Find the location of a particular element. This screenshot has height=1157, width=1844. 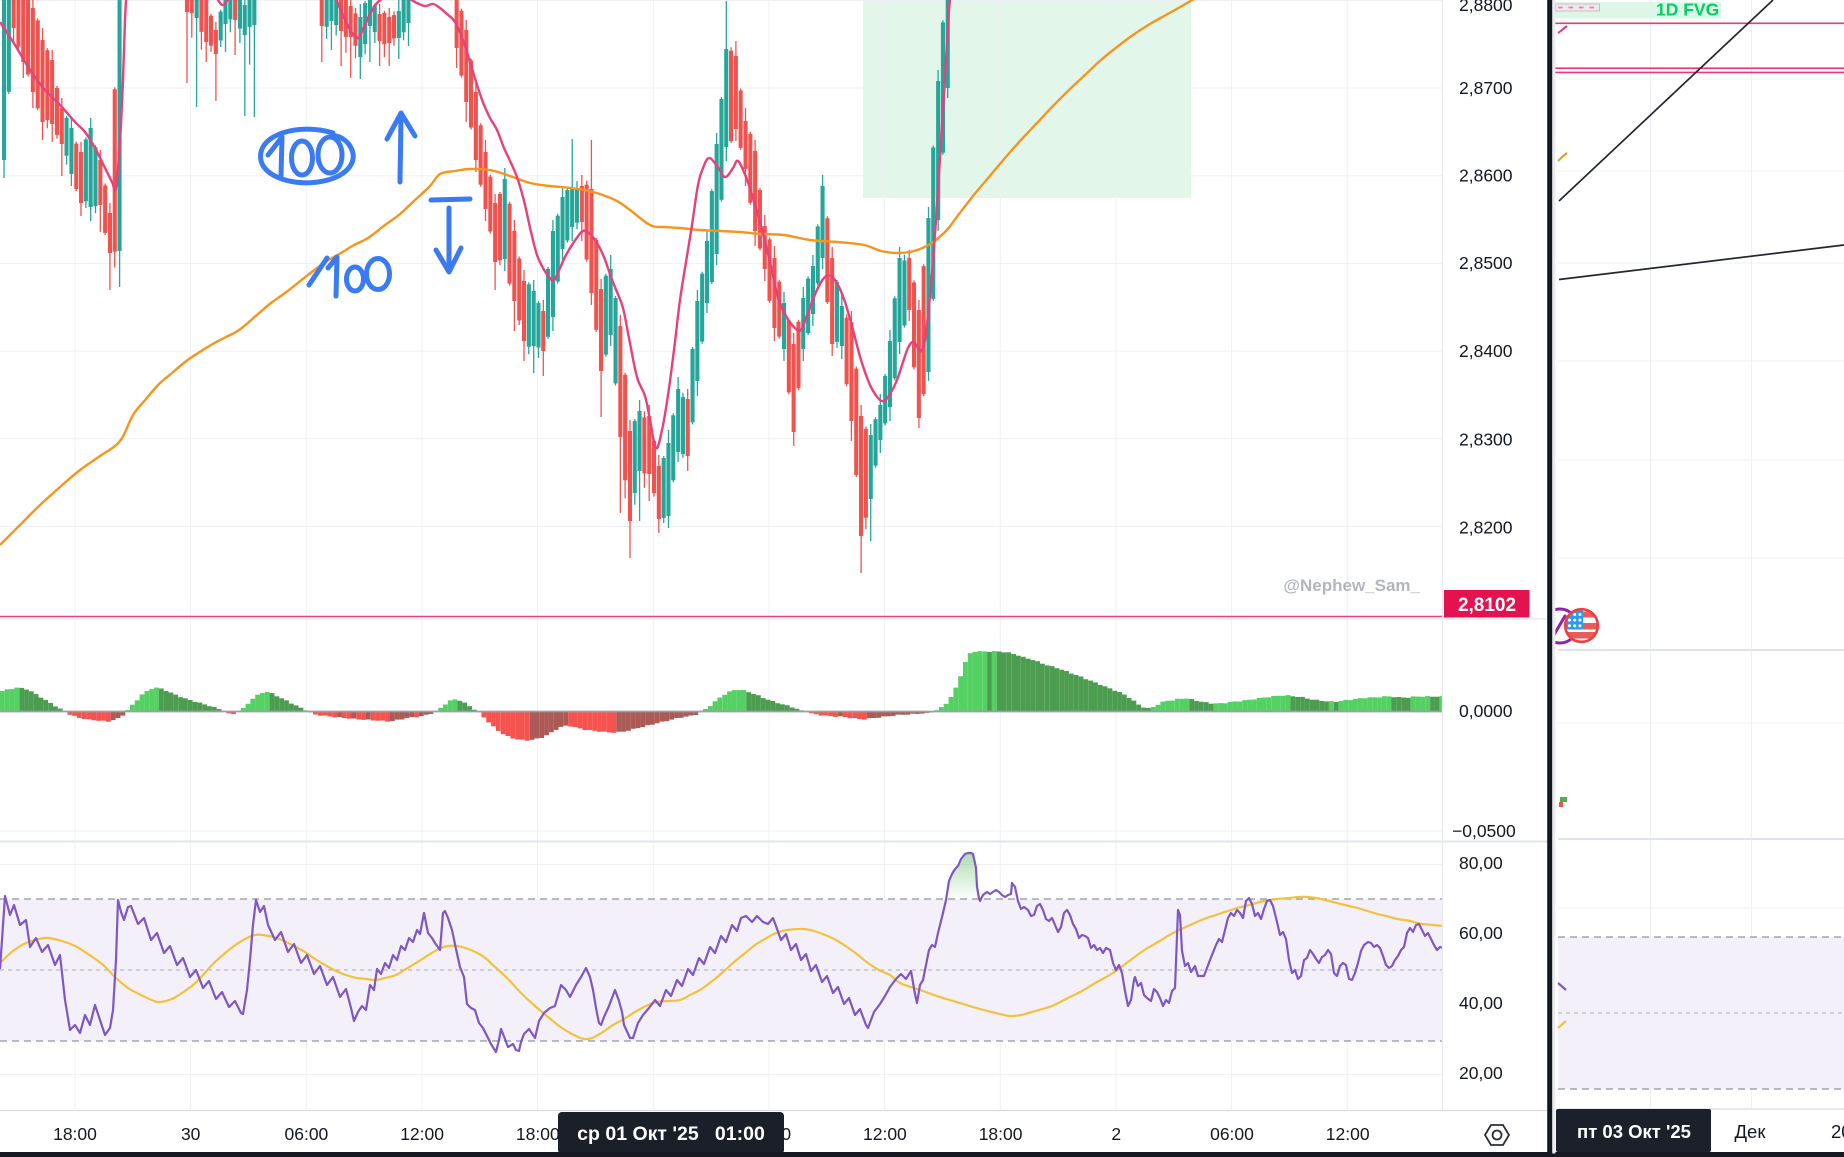

svg-text: 20 is located at coordinates (1837, 1131).